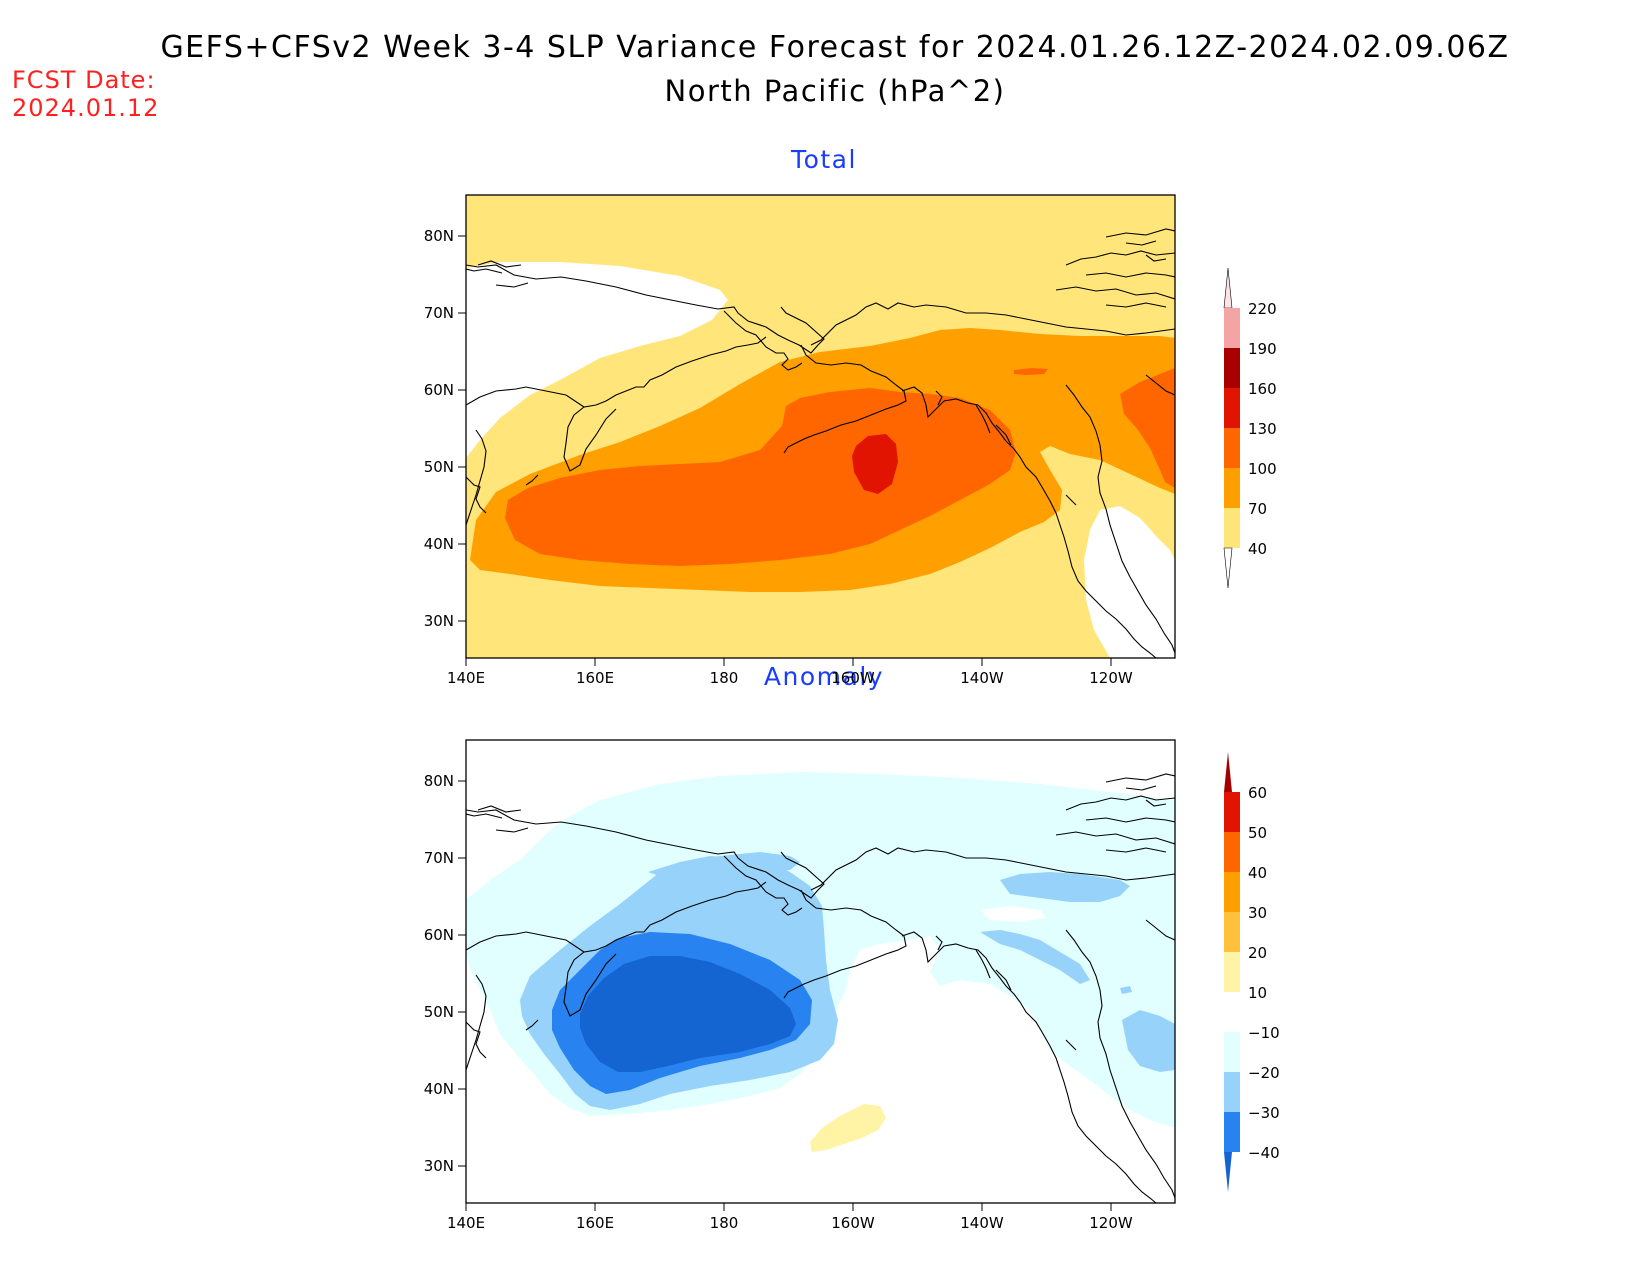 The width and height of the screenshot is (1650, 1275). Describe the element at coordinates (439, 390) in the screenshot. I see `total-lat-label: 60N` at that location.